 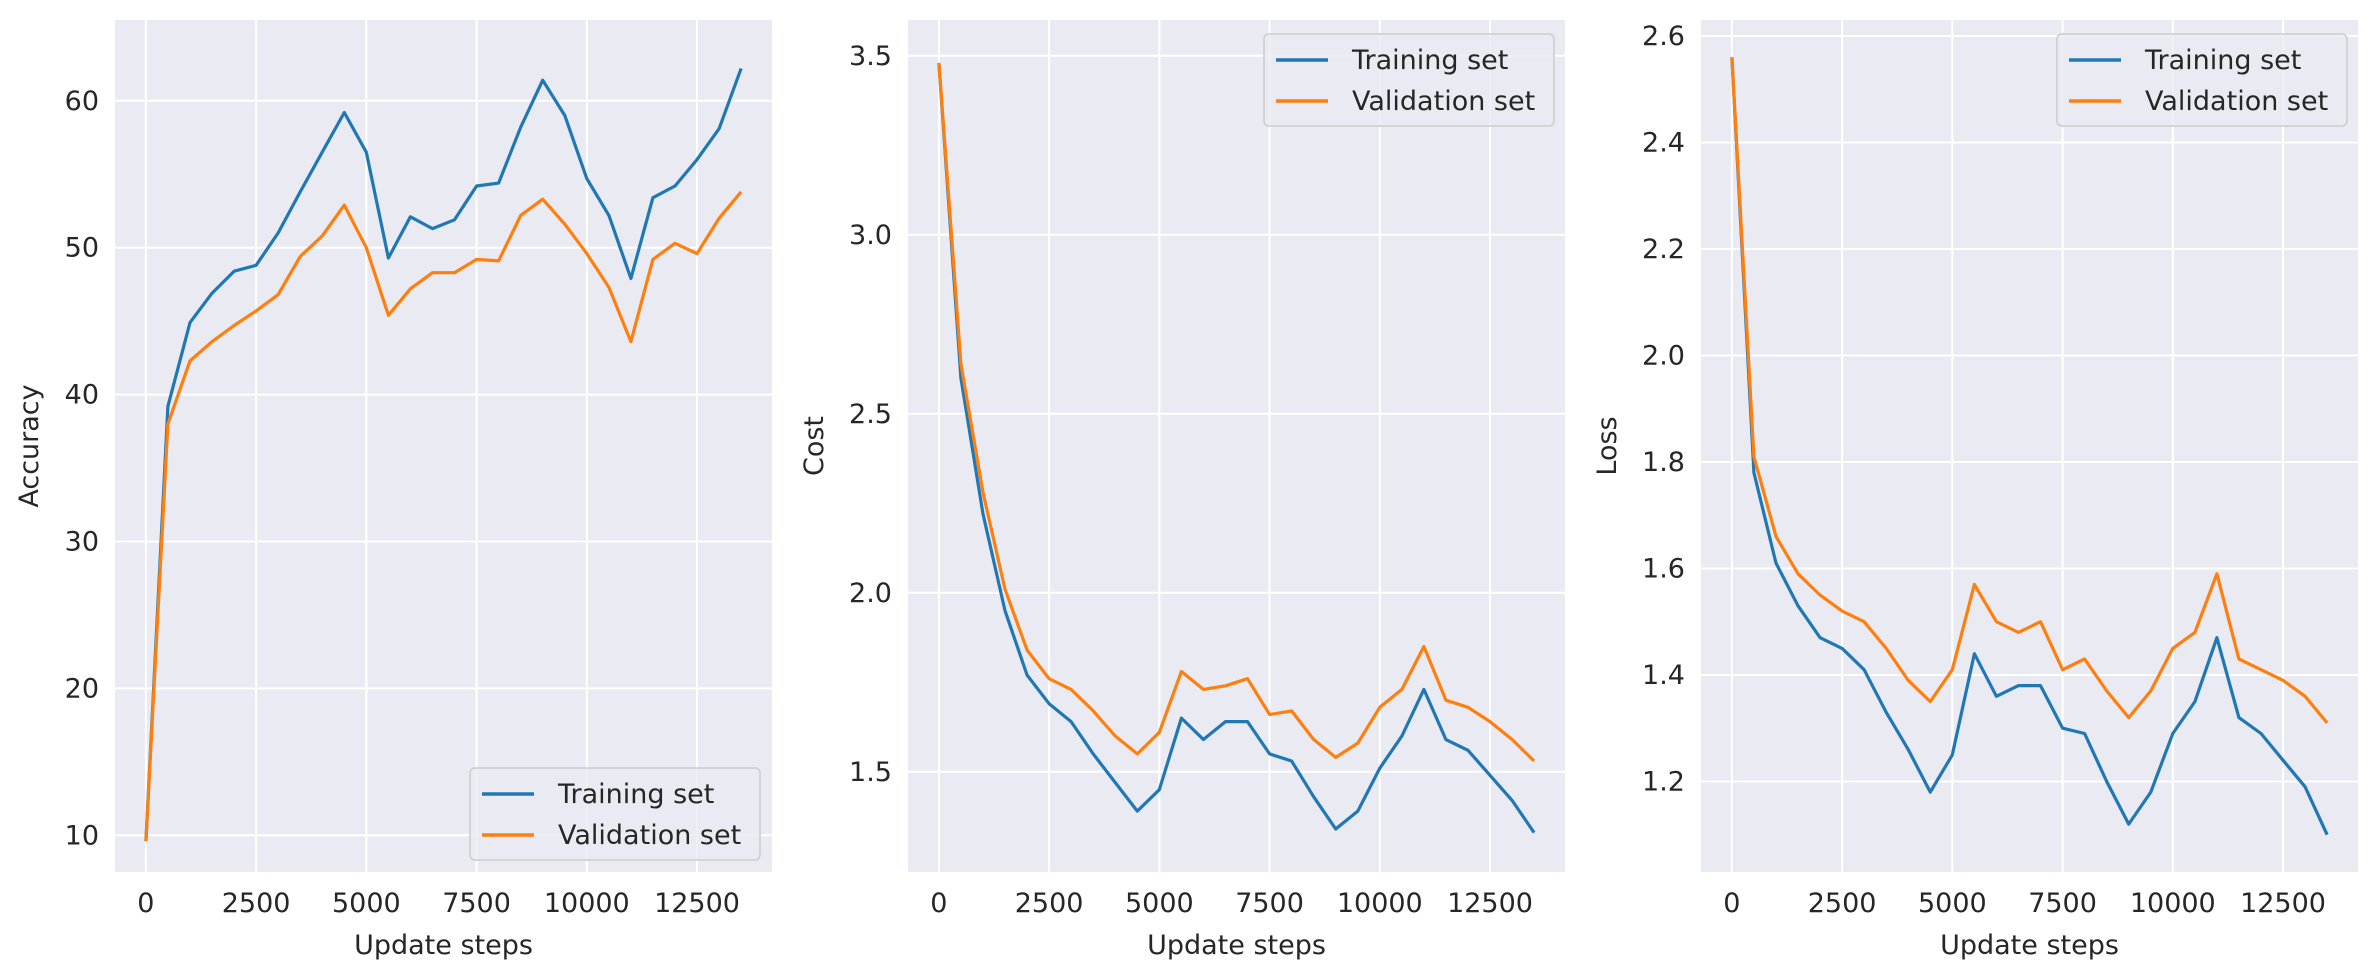 I want to click on y-tick-label: 1.4, so click(x=1663, y=675).